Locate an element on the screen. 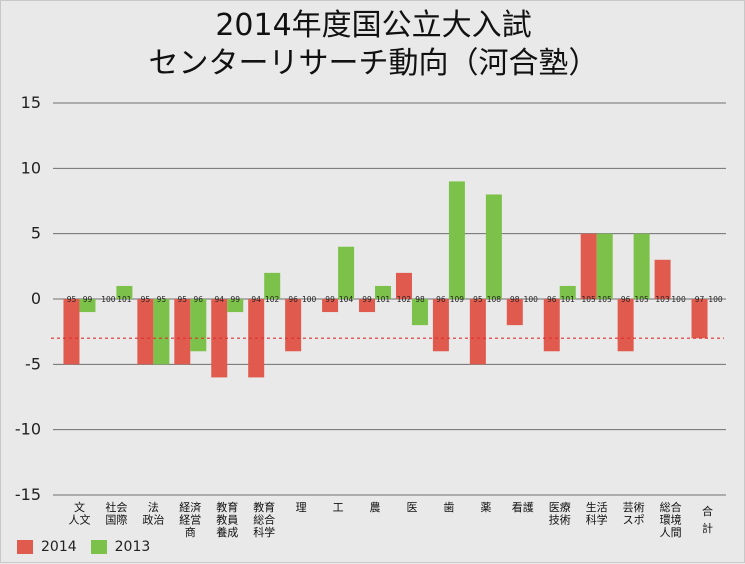 The width and height of the screenshot is (745, 564). data-label-2013: 109 is located at coordinates (457, 299).